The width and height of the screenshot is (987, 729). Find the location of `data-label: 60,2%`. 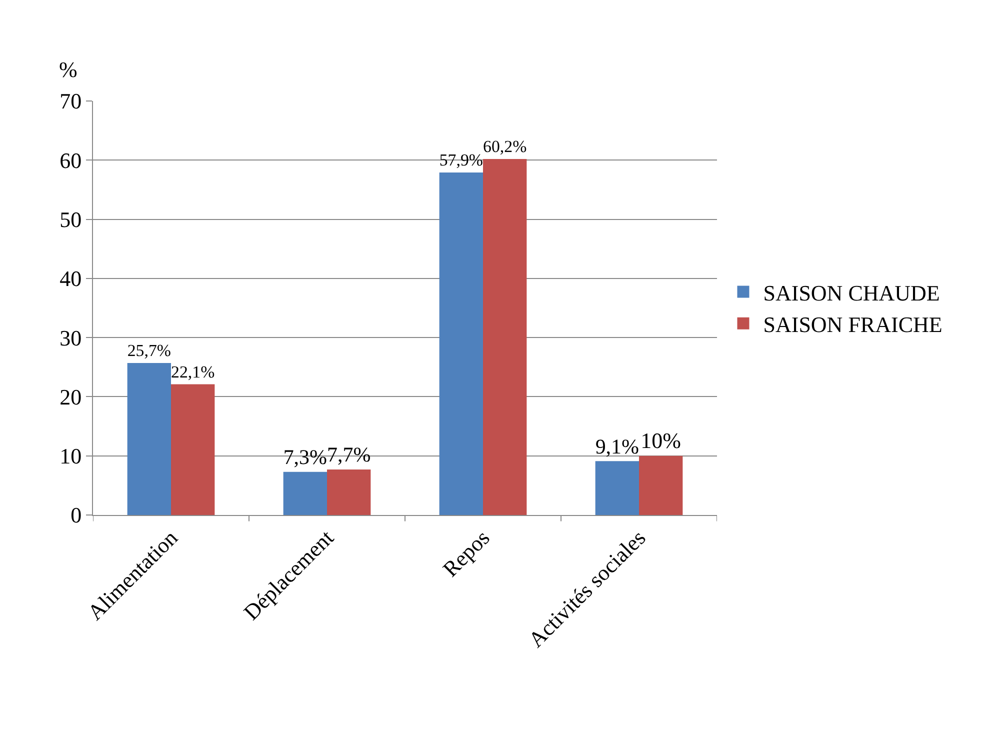

data-label: 60,2% is located at coordinates (505, 146).